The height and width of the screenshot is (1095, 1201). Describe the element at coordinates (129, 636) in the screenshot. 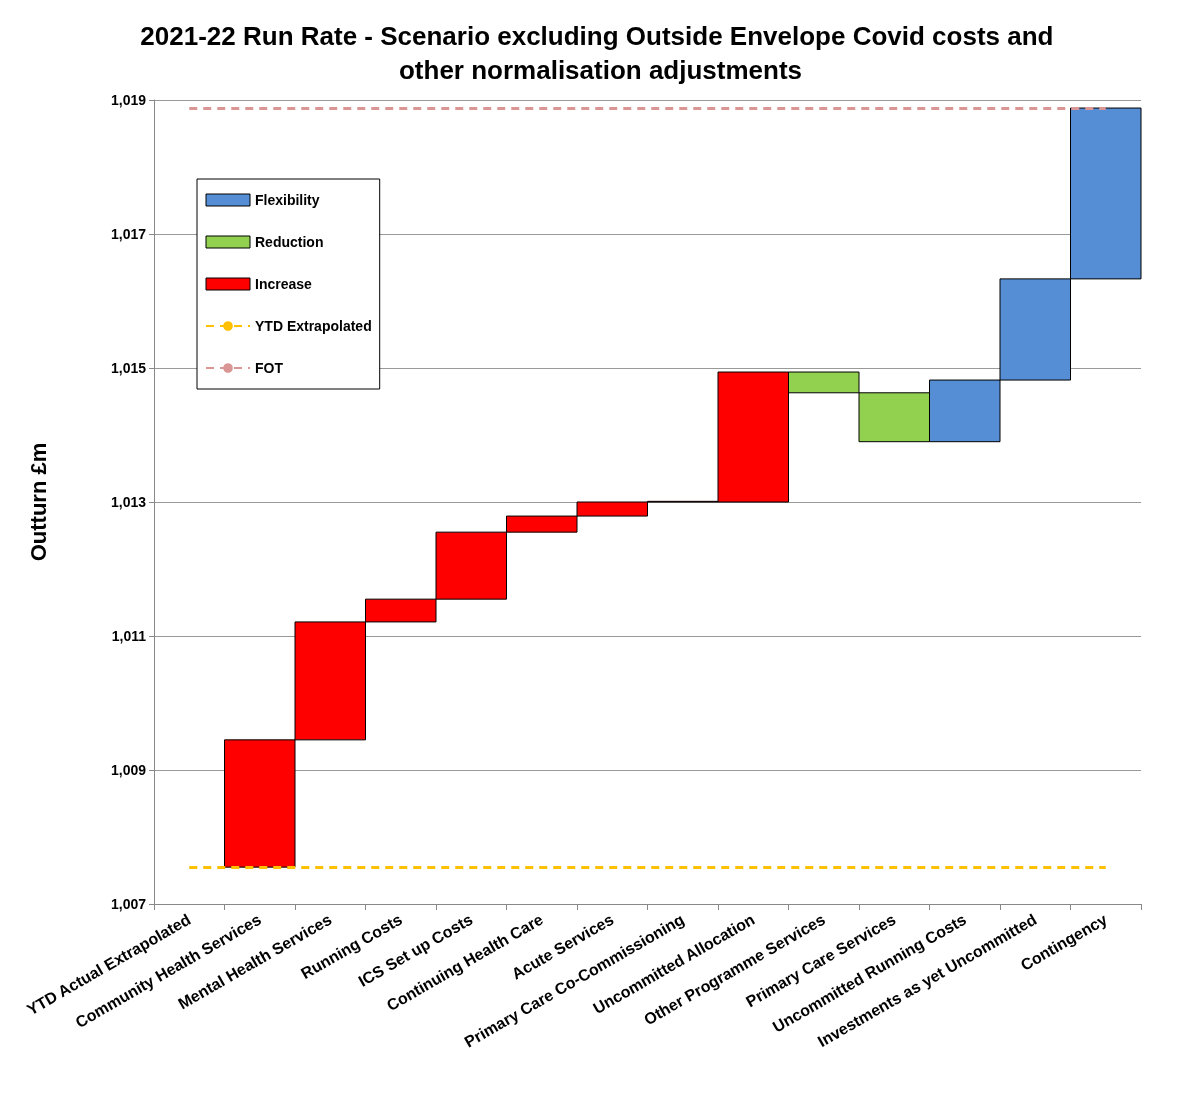

I see `y-tick-label: 1,011` at that location.